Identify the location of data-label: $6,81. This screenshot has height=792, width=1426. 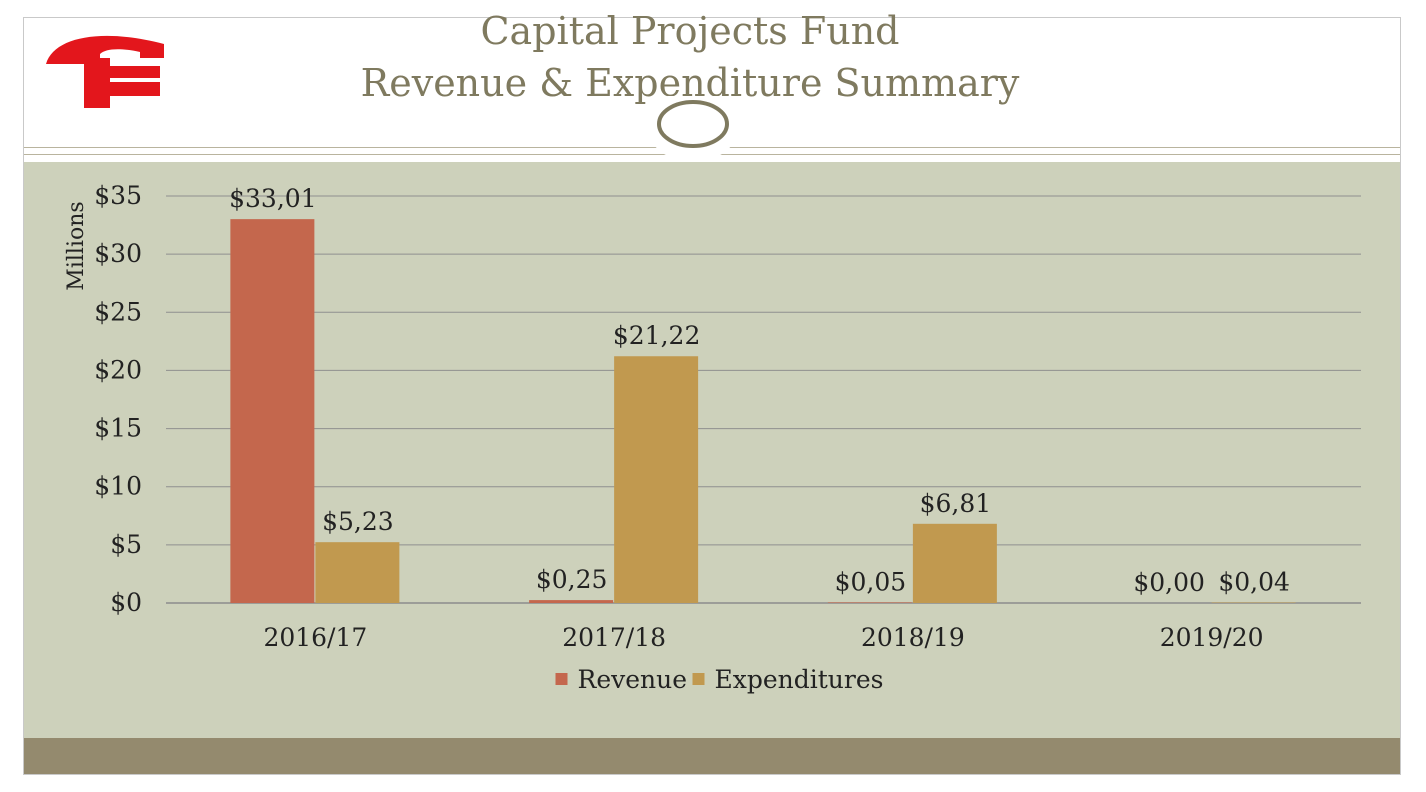
(956, 503).